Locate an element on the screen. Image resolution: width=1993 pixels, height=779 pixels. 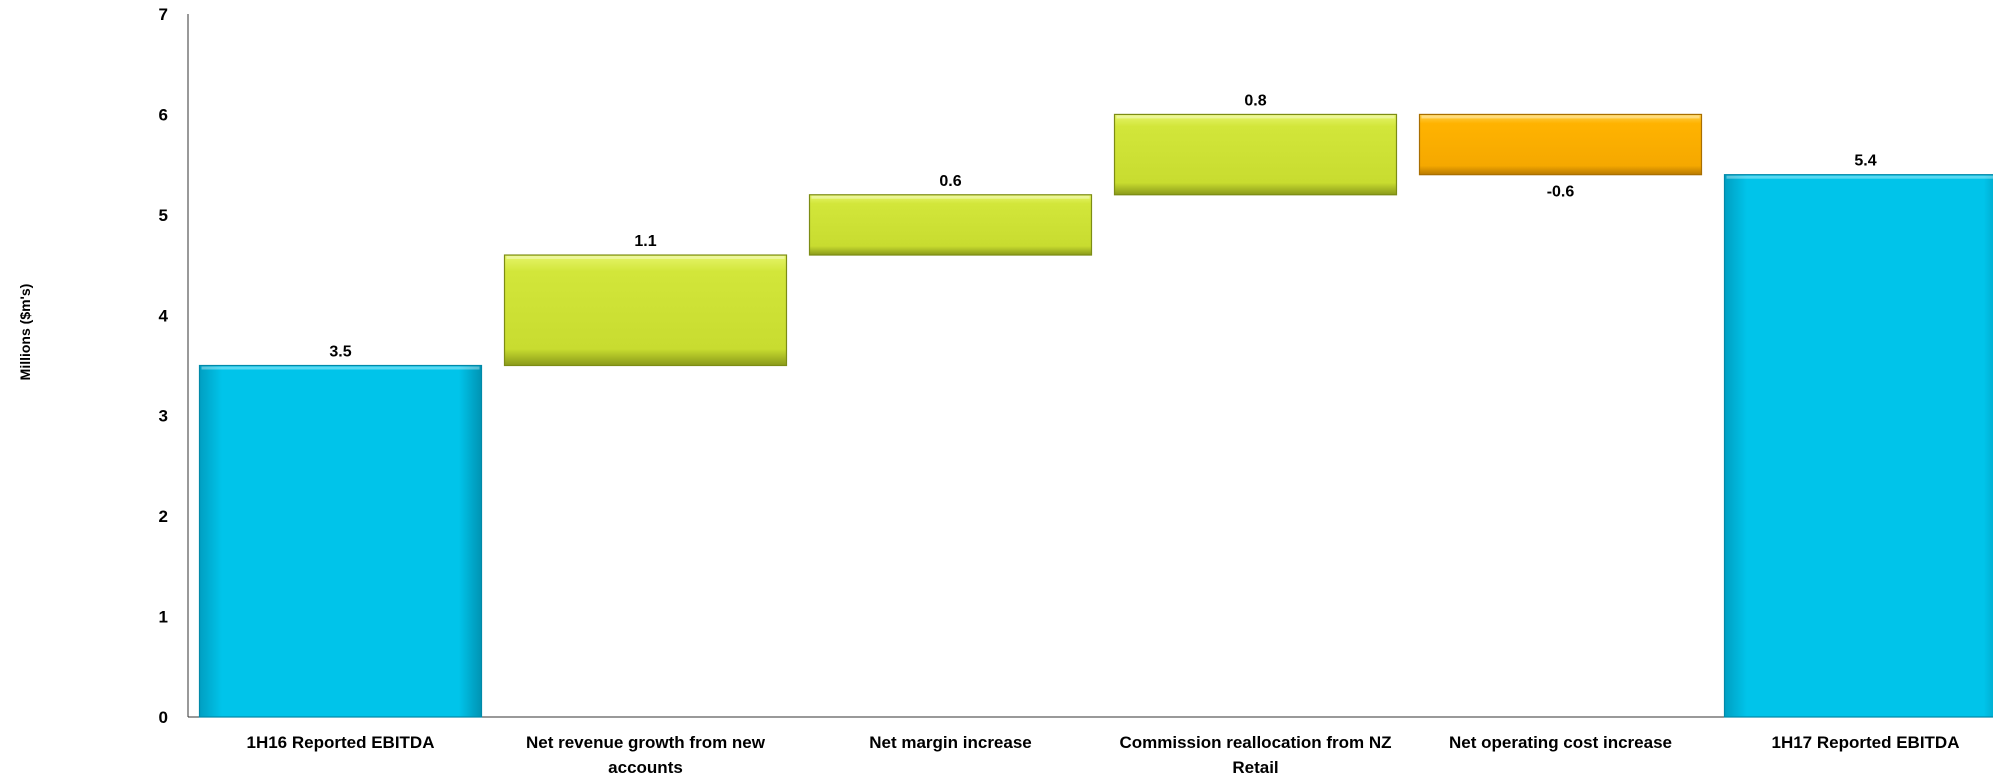
category-label: accounts is located at coordinates (645, 767).